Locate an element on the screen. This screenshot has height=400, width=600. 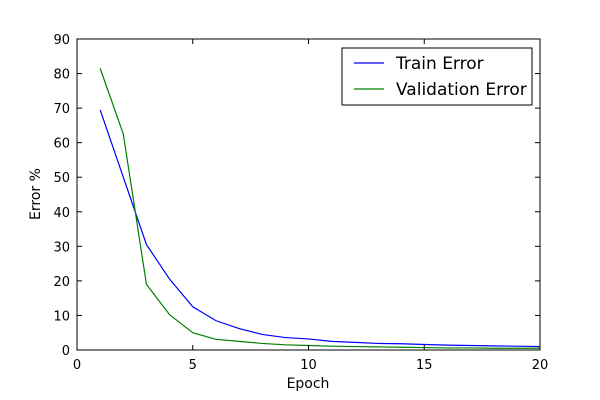
legend-box is located at coordinates (437, 76).